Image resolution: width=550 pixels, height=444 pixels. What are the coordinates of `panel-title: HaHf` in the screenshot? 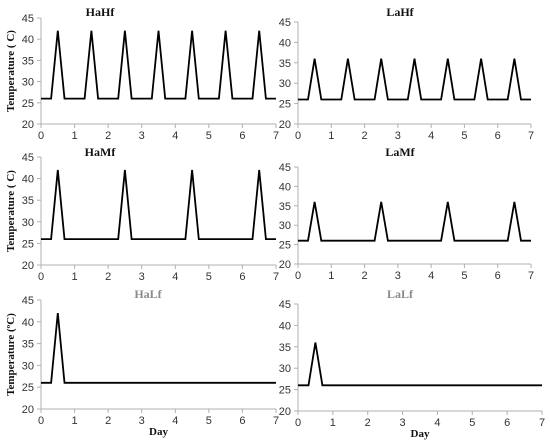 It's located at (101, 12).